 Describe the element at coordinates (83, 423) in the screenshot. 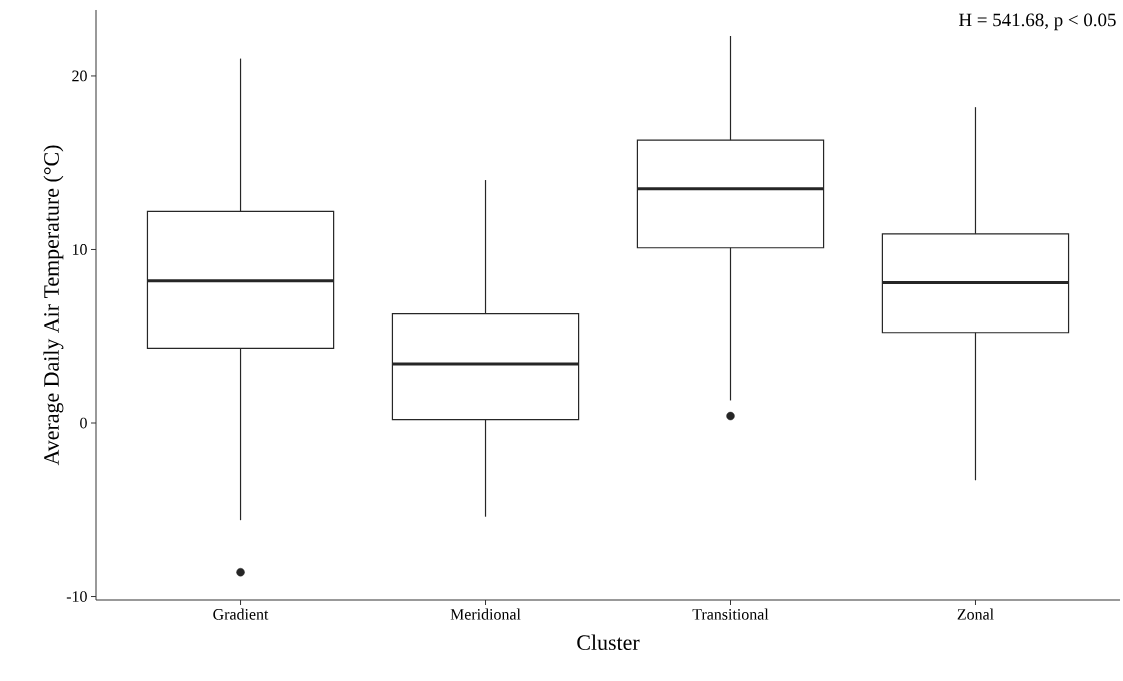

I see `y-tick-label: 0` at that location.